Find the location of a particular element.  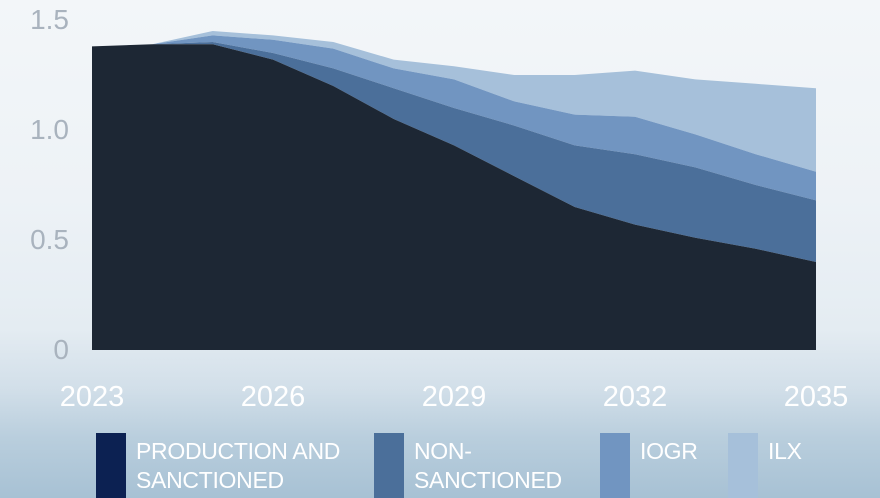

y-tick-label: 0 is located at coordinates (61, 349).